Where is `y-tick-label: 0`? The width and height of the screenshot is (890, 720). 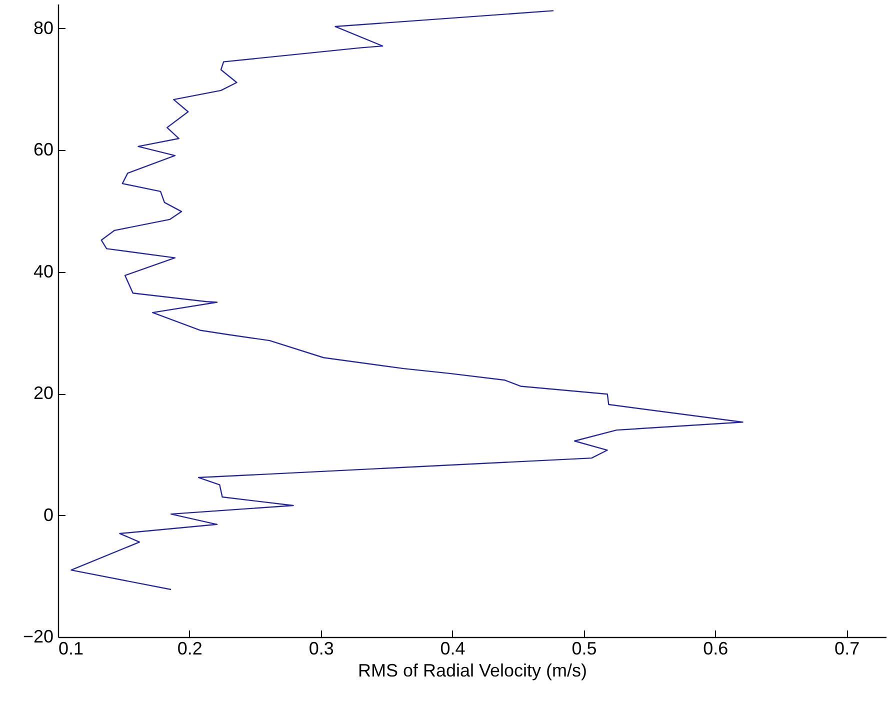 y-tick-label: 0 is located at coordinates (48, 514).